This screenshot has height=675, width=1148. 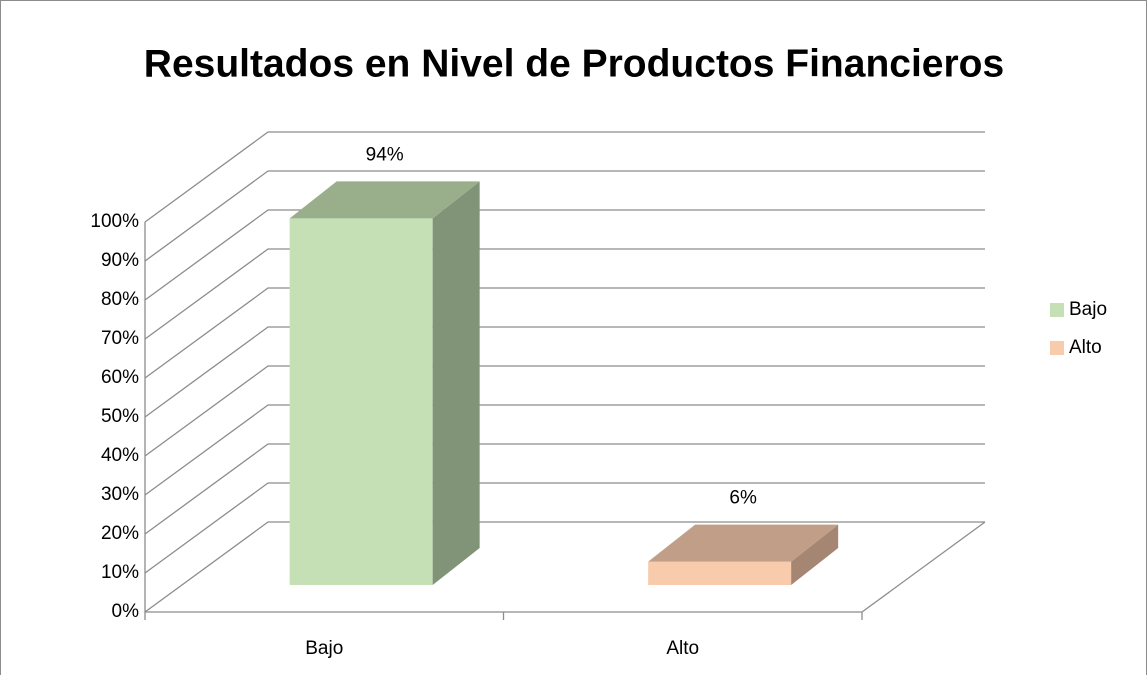 What do you see at coordinates (120, 416) in the screenshot?
I see `y-tick-label: 50%` at bounding box center [120, 416].